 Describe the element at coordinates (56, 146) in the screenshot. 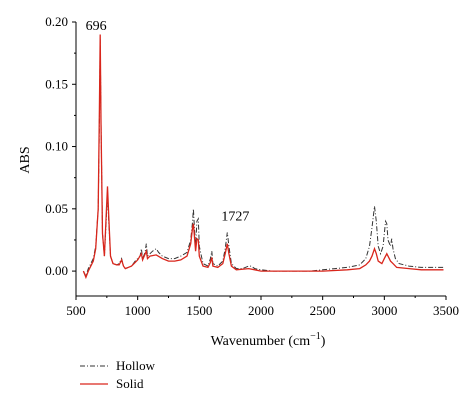

I see `y-tick-label: 0.10` at that location.